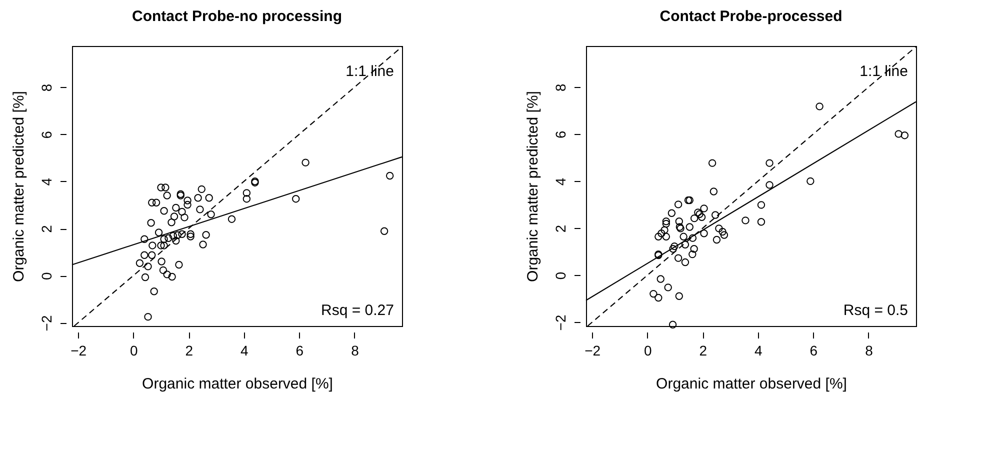  What do you see at coordinates (751, 16) in the screenshot?
I see `chart-title: Contact Probe-processed` at bounding box center [751, 16].